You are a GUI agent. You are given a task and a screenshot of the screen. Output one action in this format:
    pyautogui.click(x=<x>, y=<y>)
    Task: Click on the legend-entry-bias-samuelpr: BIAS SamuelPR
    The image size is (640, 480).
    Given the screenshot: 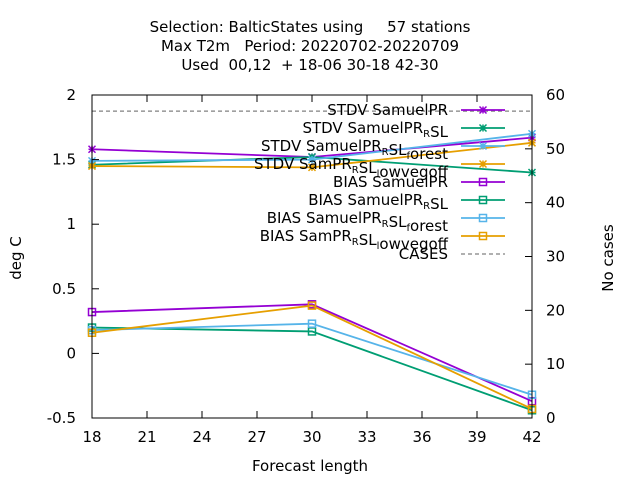 What is the action you would take?
    pyautogui.click(x=419, y=182)
    